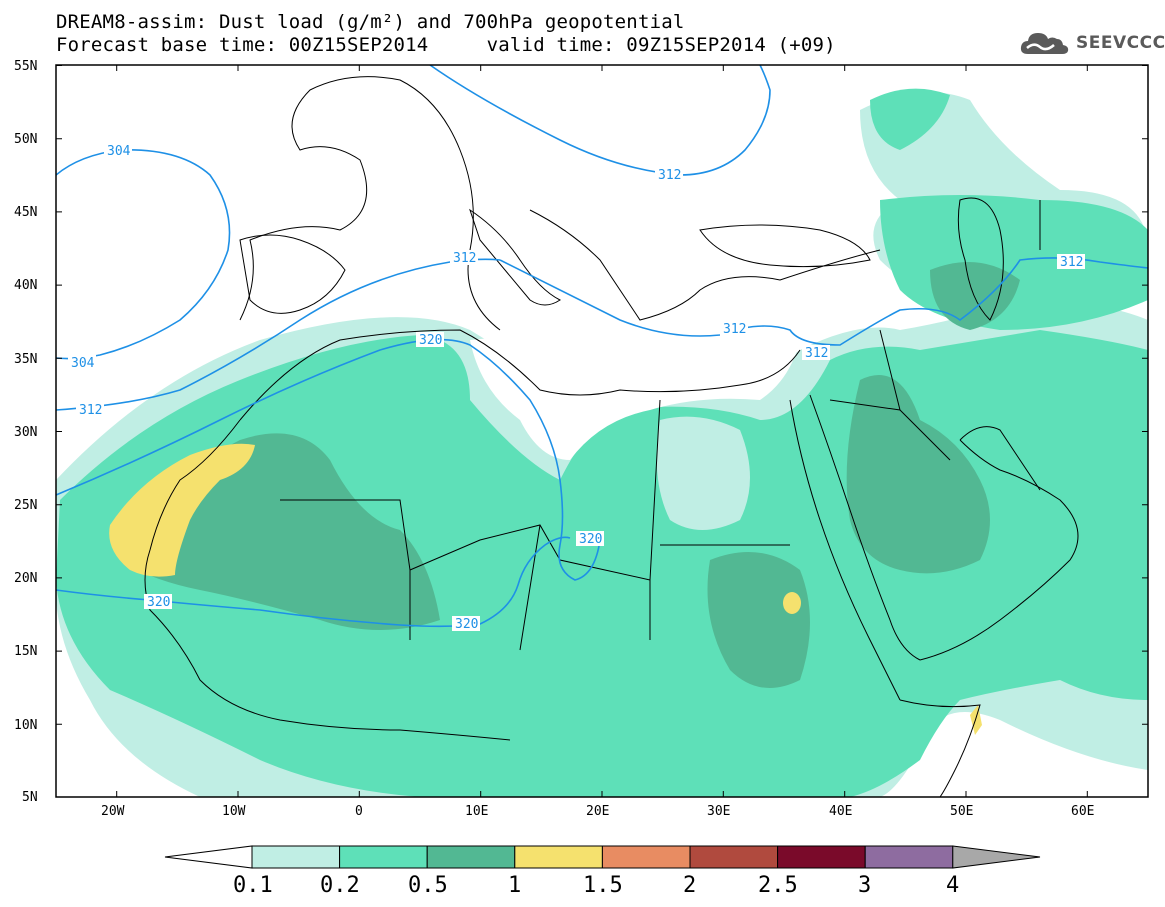 Image resolution: width=1165 pixels, height=907 pixels. Describe the element at coordinates (940, 748) in the screenshot. I see `horn-africa-coast` at that location.